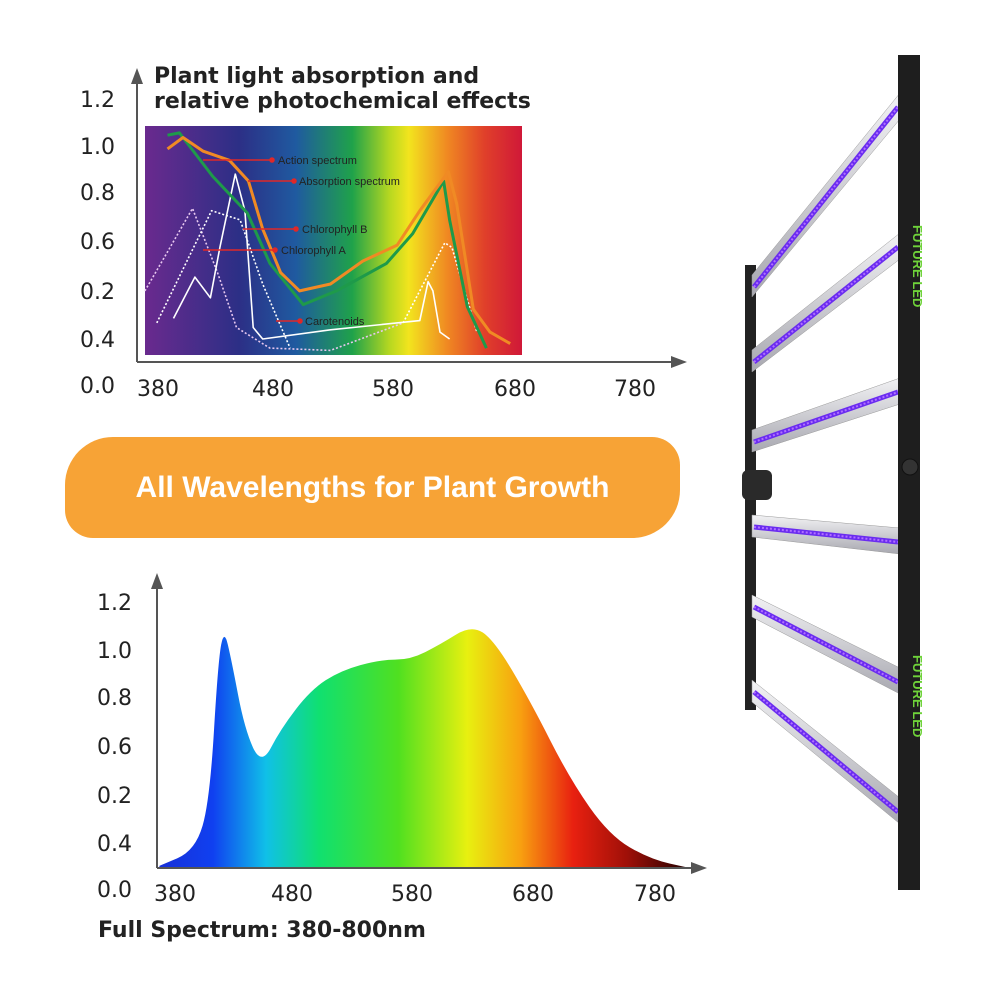  Describe the element at coordinates (253, 240) in the screenshot. I see `top-chart-annotations` at that location.